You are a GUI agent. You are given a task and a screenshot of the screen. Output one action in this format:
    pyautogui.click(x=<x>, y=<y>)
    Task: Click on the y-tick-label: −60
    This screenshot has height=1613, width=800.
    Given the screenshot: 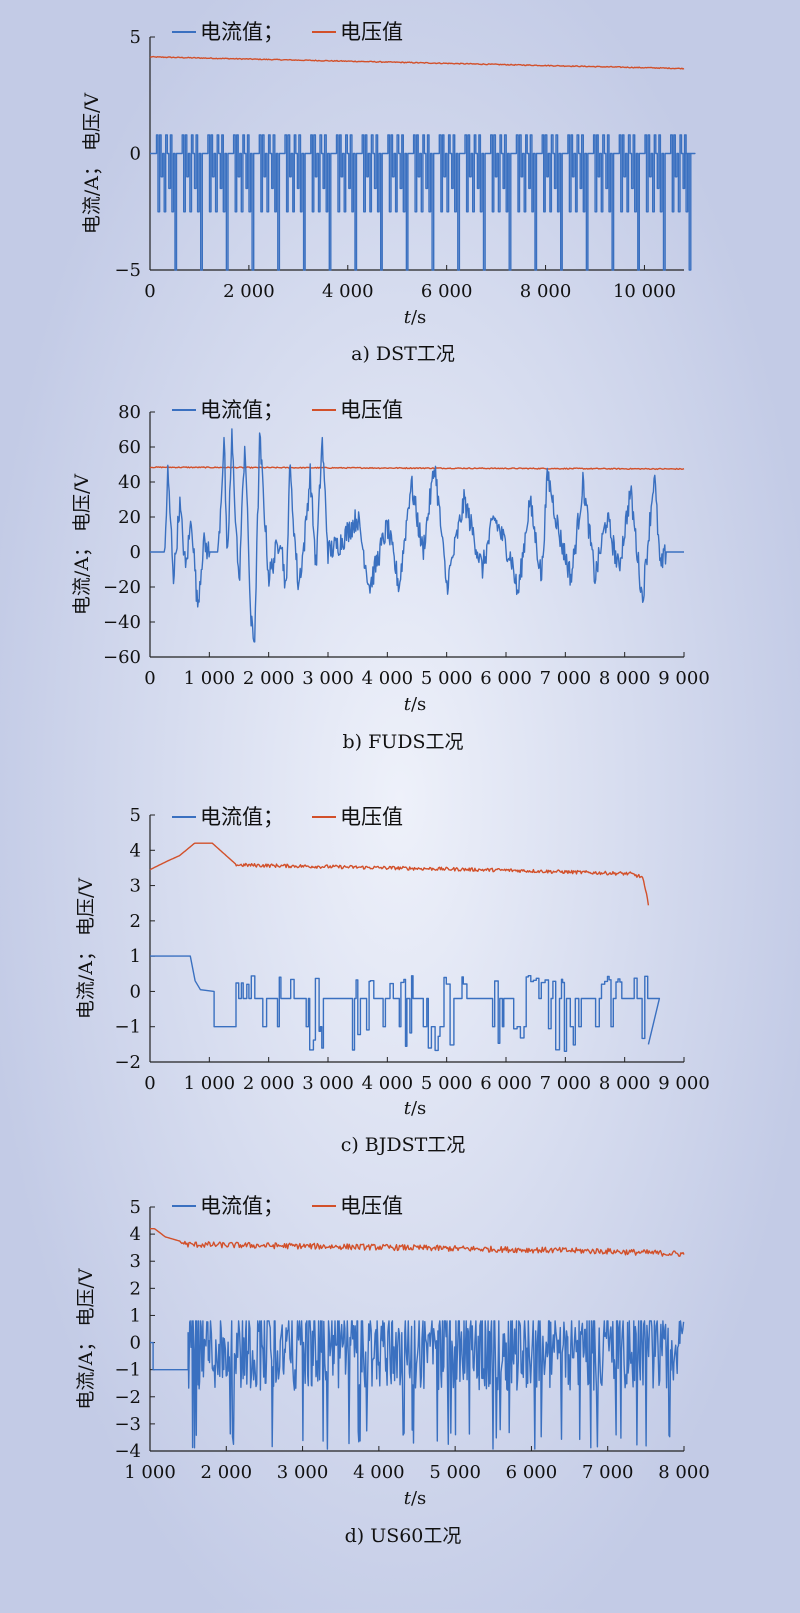 What is the action you would take?
    pyautogui.click(x=122, y=657)
    